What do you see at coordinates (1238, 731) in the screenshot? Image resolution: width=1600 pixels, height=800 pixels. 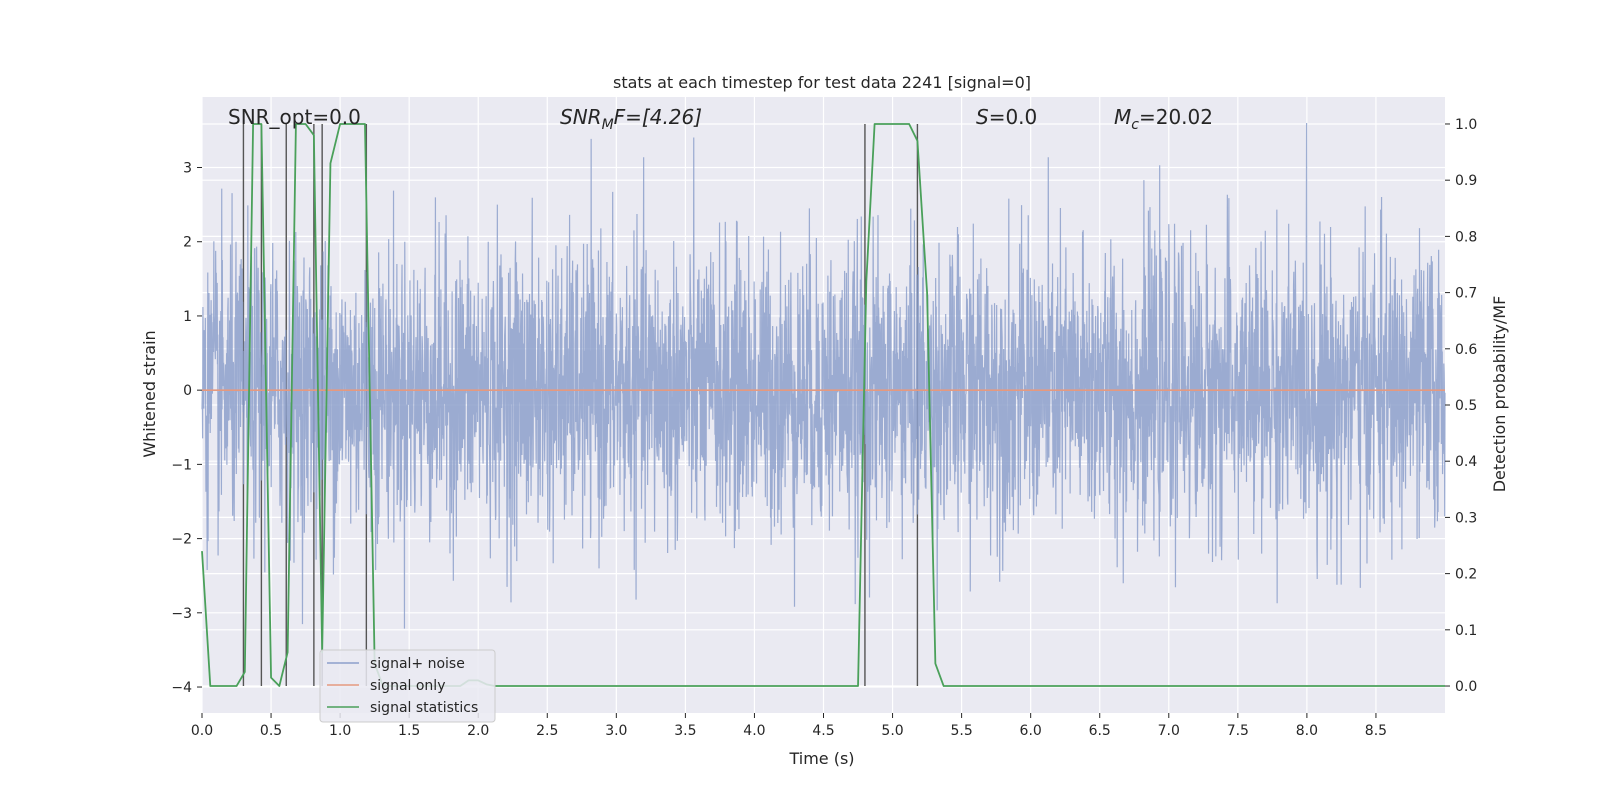 I see `x-tick-label: 7.5` at bounding box center [1238, 731].